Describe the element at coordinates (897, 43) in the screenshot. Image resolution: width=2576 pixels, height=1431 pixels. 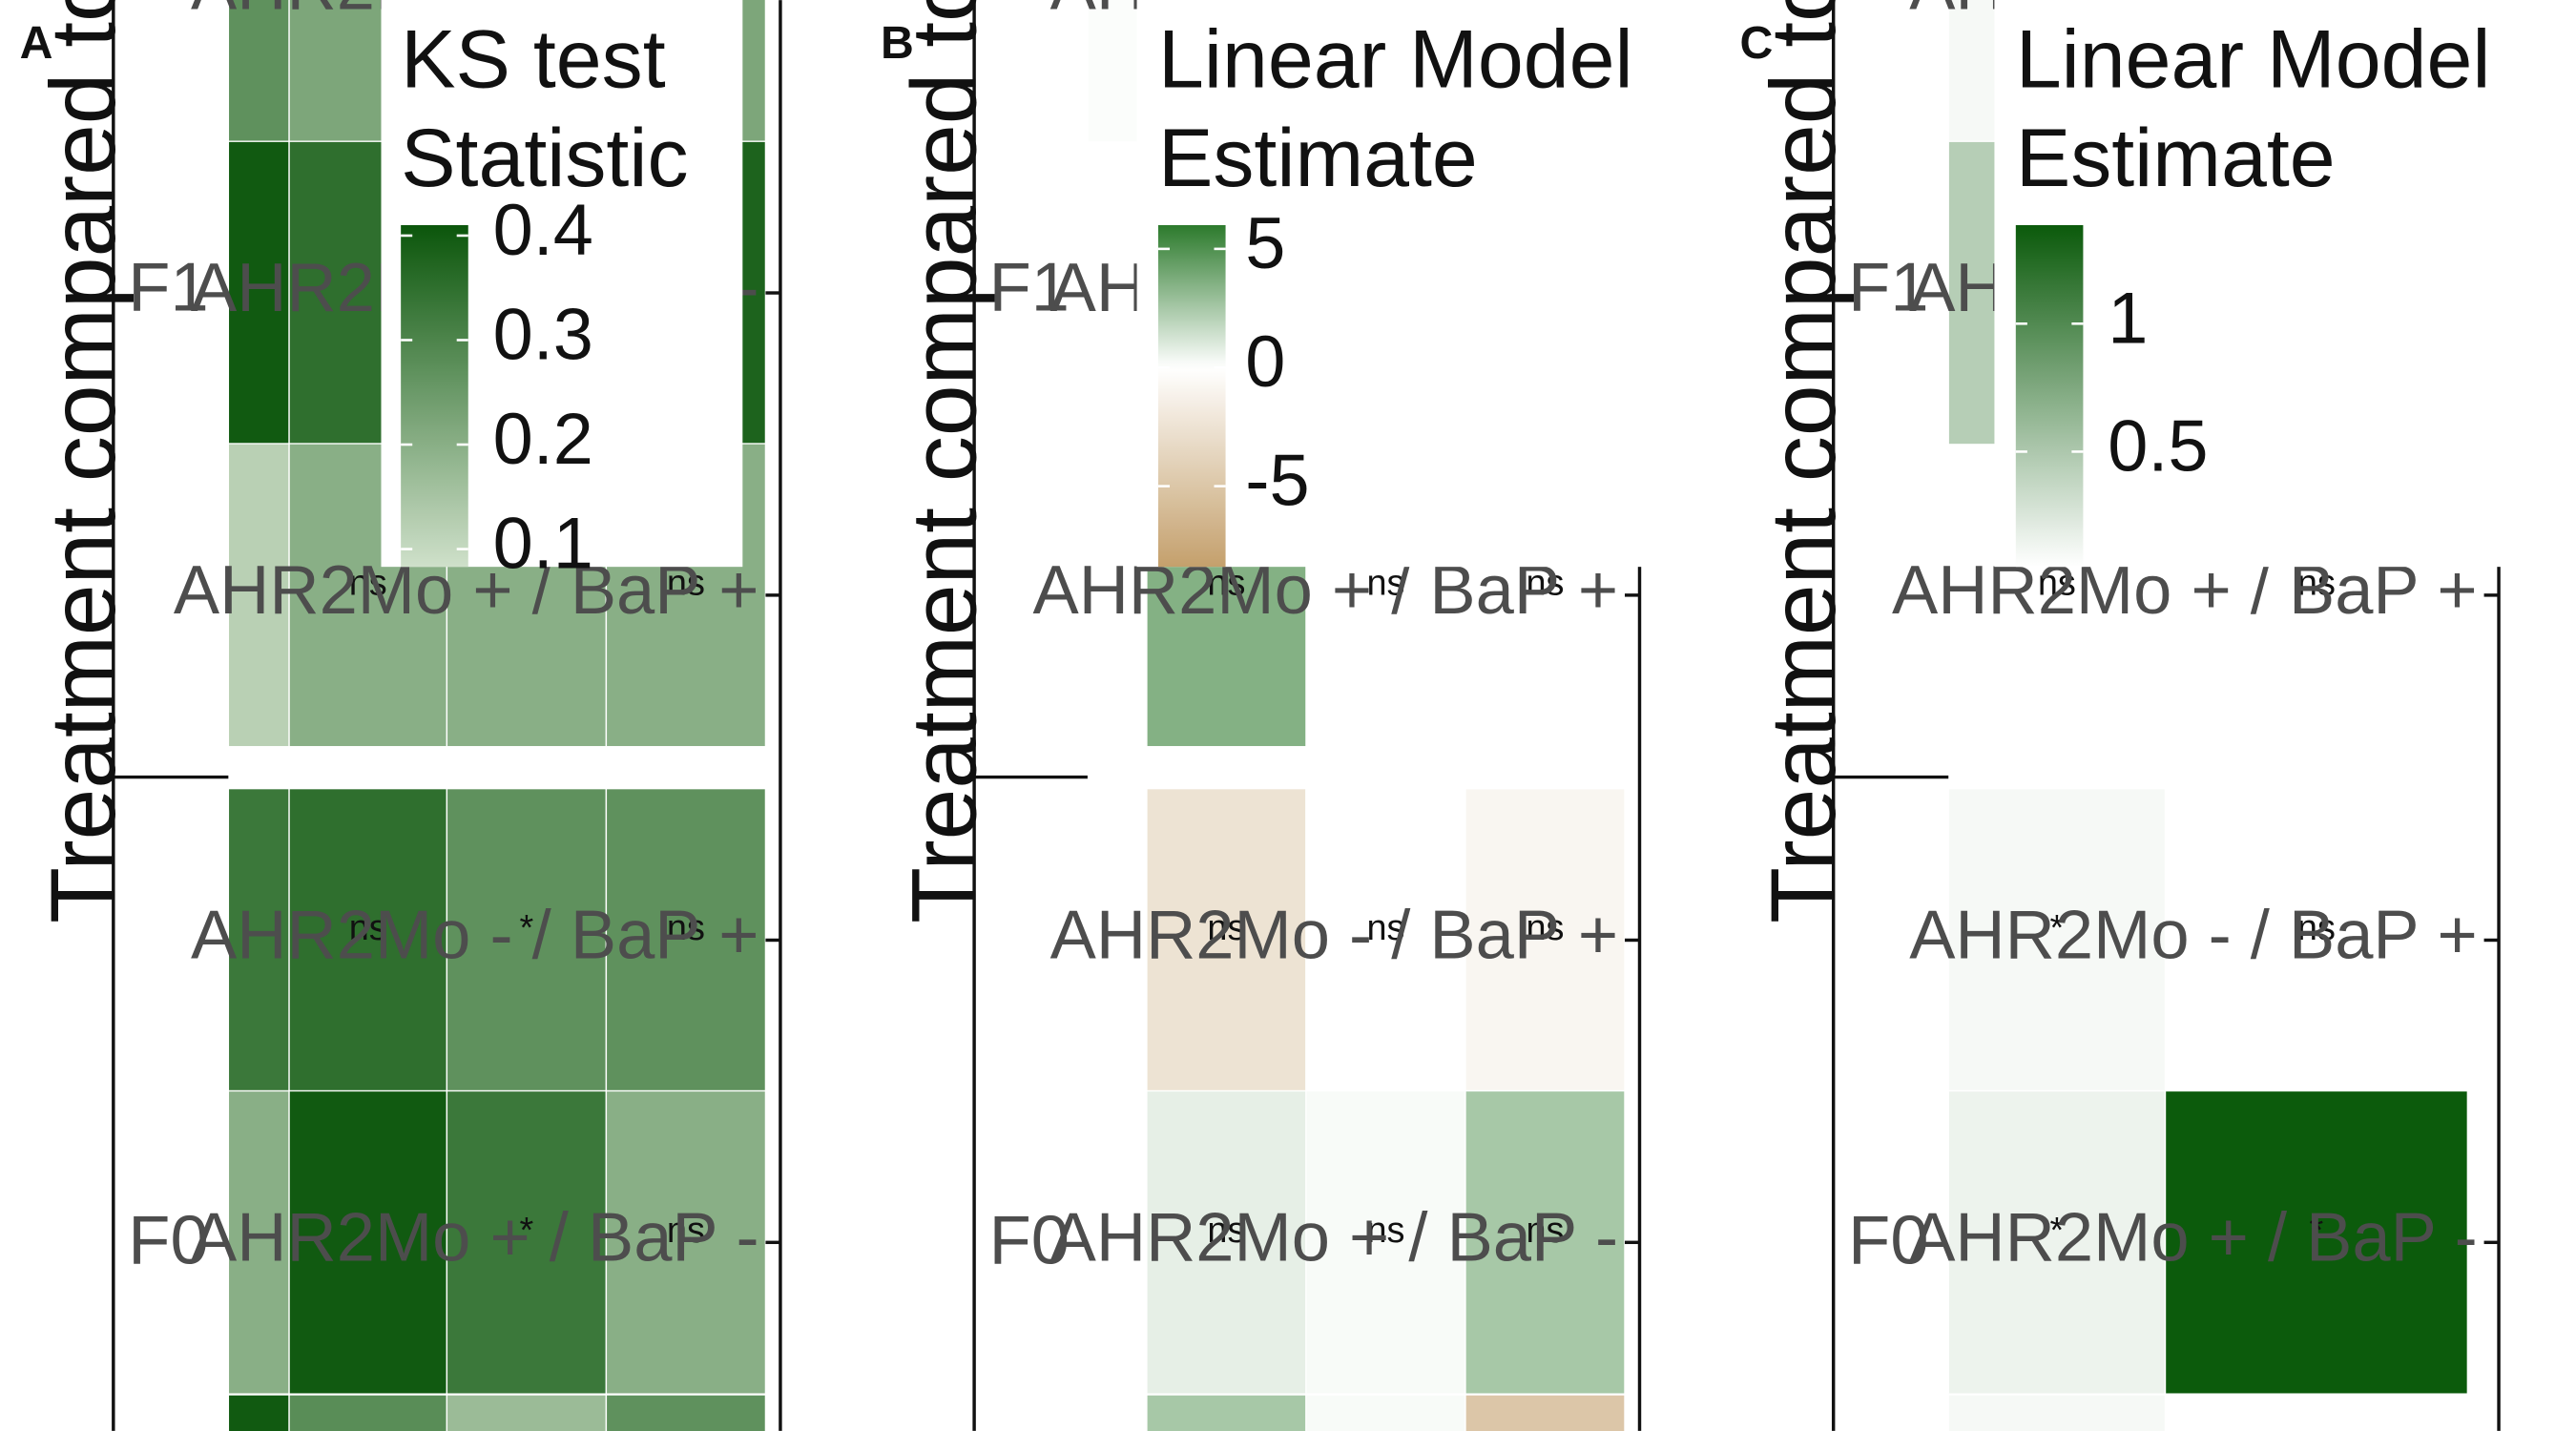
I see `panel-label: B` at that location.